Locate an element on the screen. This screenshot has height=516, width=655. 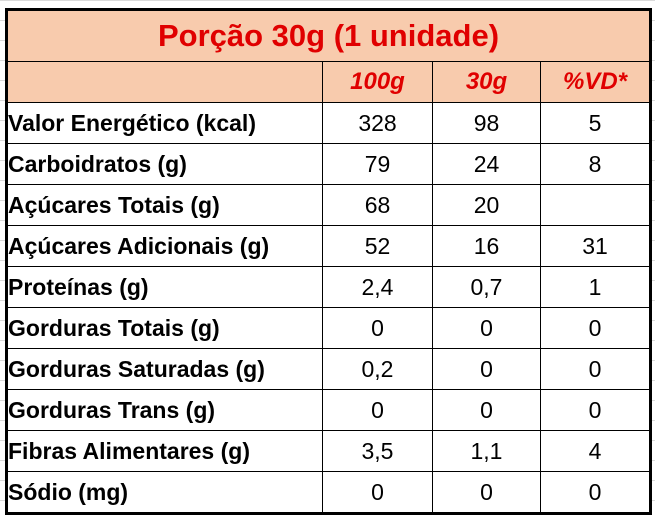
row-label: Gorduras Saturadas (g) is located at coordinates (164, 369).